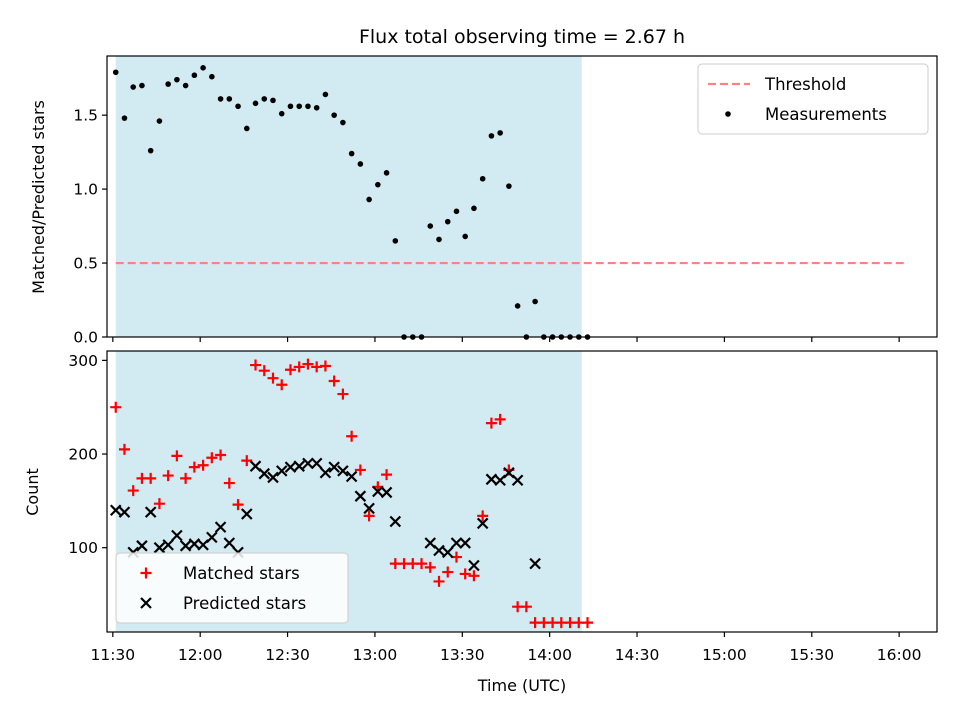 The width and height of the screenshot is (960, 720). What do you see at coordinates (462, 655) in the screenshot?
I see `x-tick-label: 13:30` at bounding box center [462, 655].